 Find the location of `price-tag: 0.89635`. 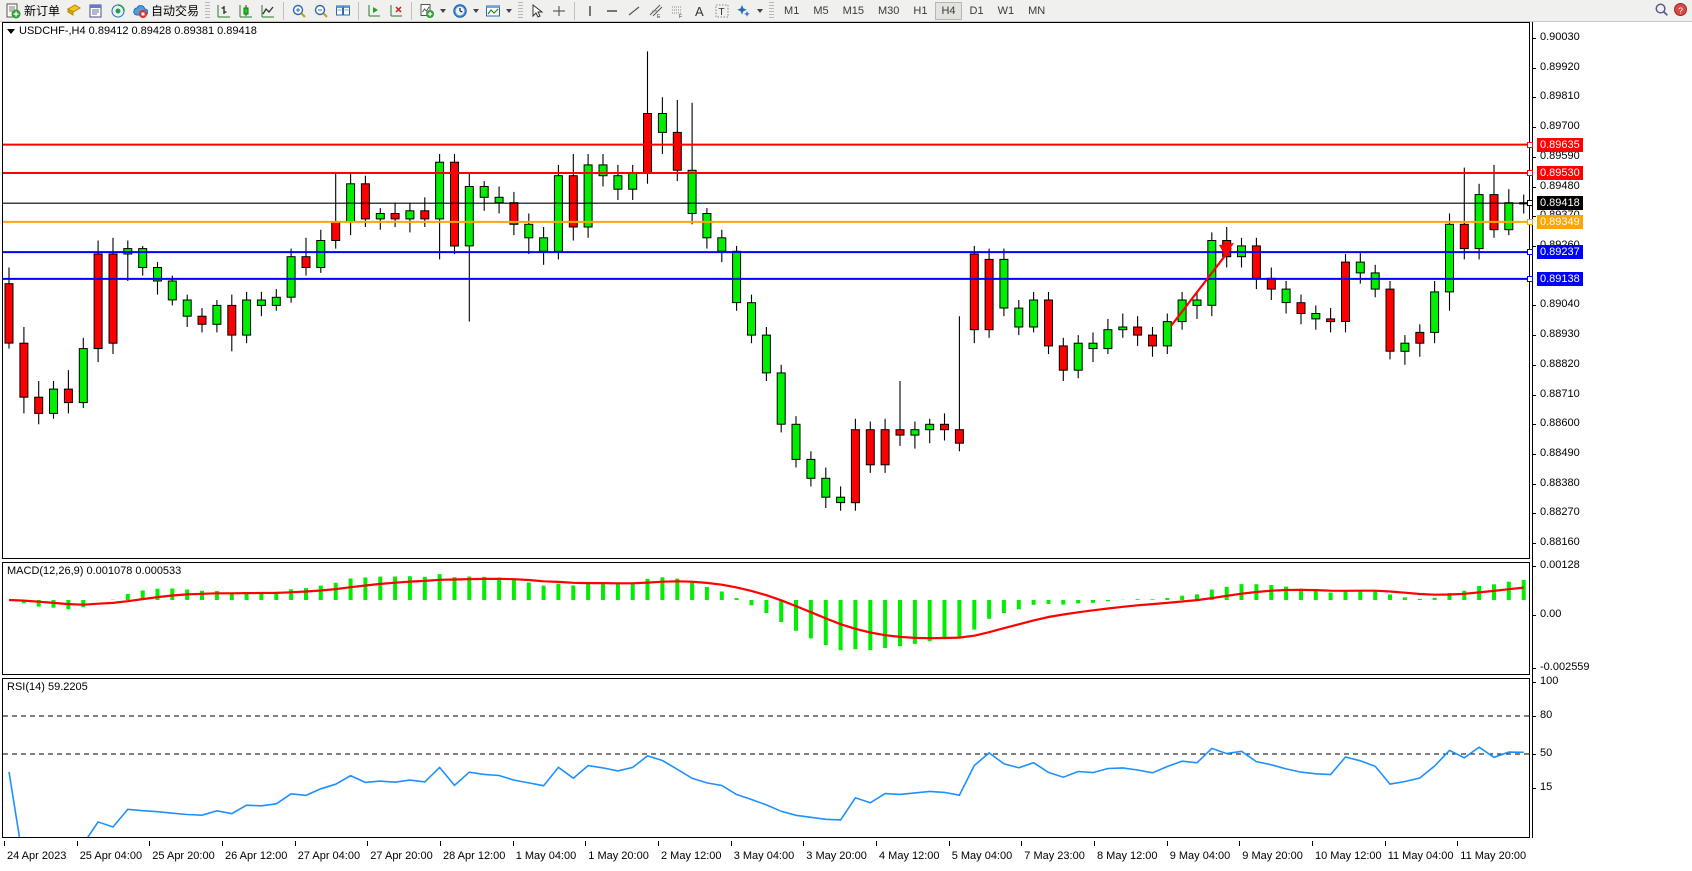

price-tag: 0.89635 is located at coordinates (1560, 144).